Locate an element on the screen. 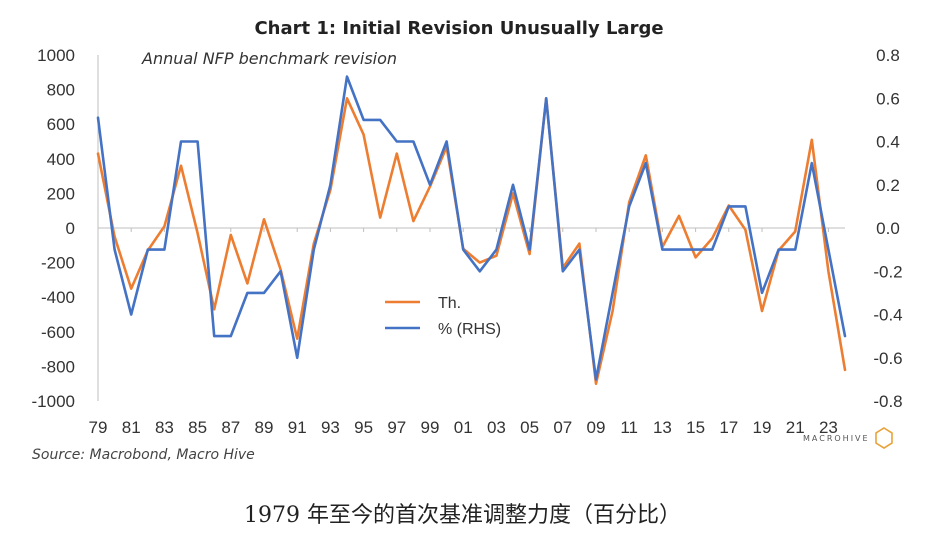 The image size is (925, 552). x-tick-label: 01 is located at coordinates (463, 427).